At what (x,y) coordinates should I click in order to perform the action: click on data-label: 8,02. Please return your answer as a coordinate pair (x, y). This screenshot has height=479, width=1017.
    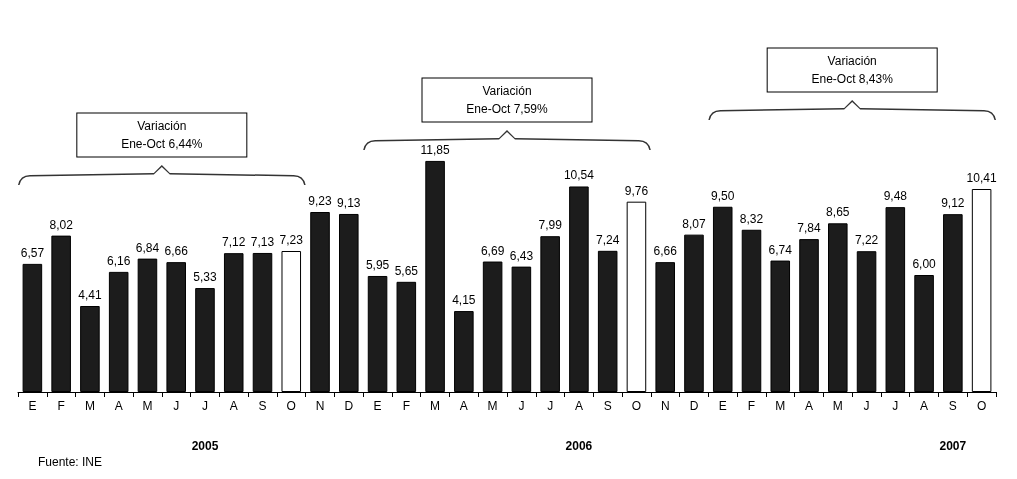
    Looking at the image, I should click on (61, 224).